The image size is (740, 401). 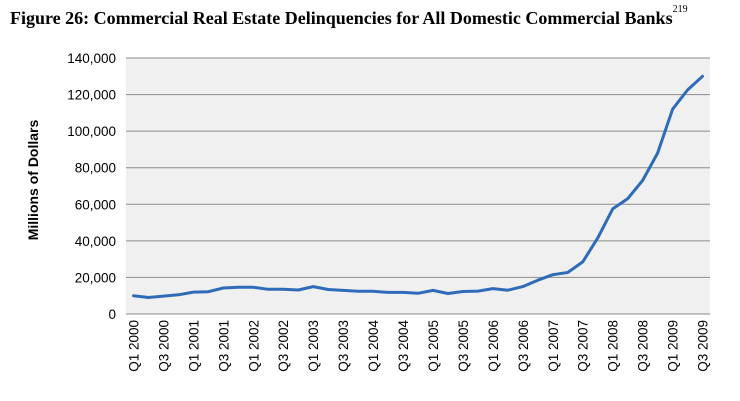 What do you see at coordinates (703, 346) in the screenshot?
I see `x-tick-label: Q3 2009` at bounding box center [703, 346].